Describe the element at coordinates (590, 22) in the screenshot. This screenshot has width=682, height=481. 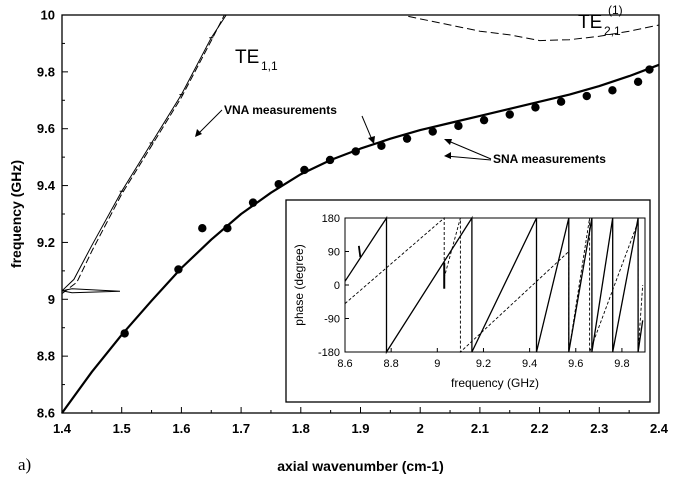
I see `te21-label: TE` at that location.